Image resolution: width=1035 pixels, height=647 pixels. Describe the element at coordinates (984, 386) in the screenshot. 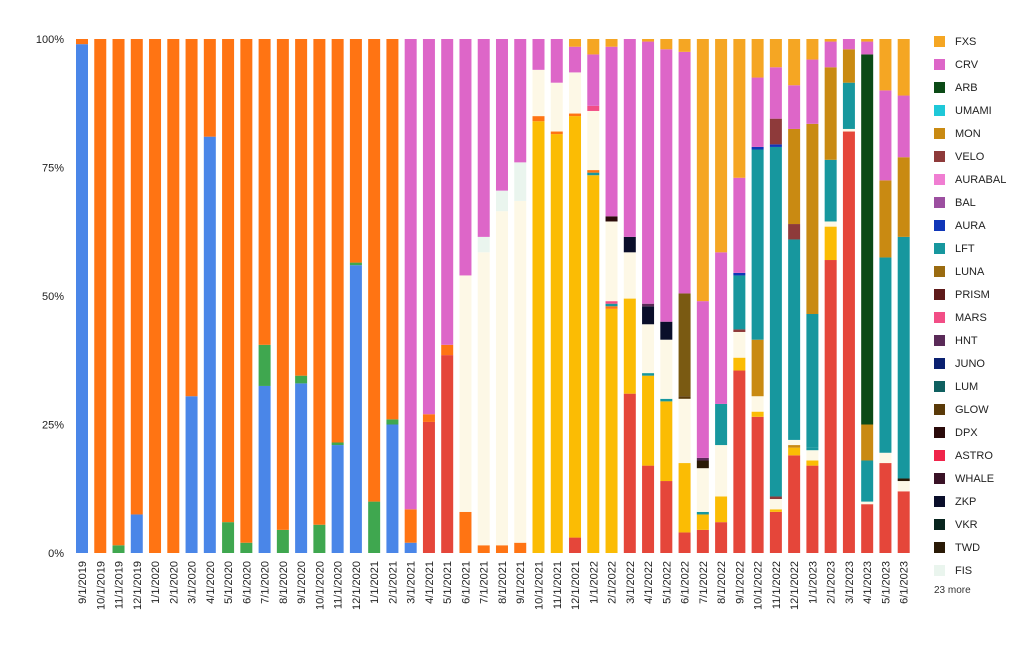

I see `legend-item-lum: LUM` at that location.